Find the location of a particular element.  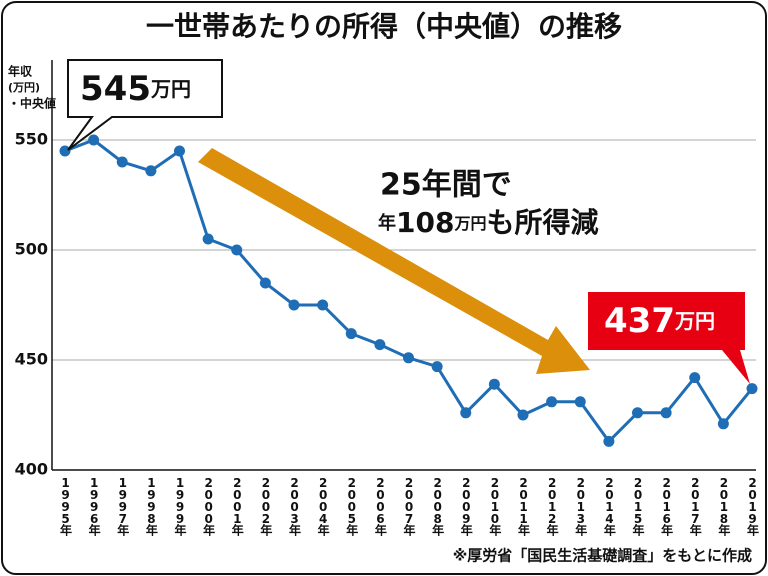

x-tick-label: 2007年 is located at coordinates (409, 506).